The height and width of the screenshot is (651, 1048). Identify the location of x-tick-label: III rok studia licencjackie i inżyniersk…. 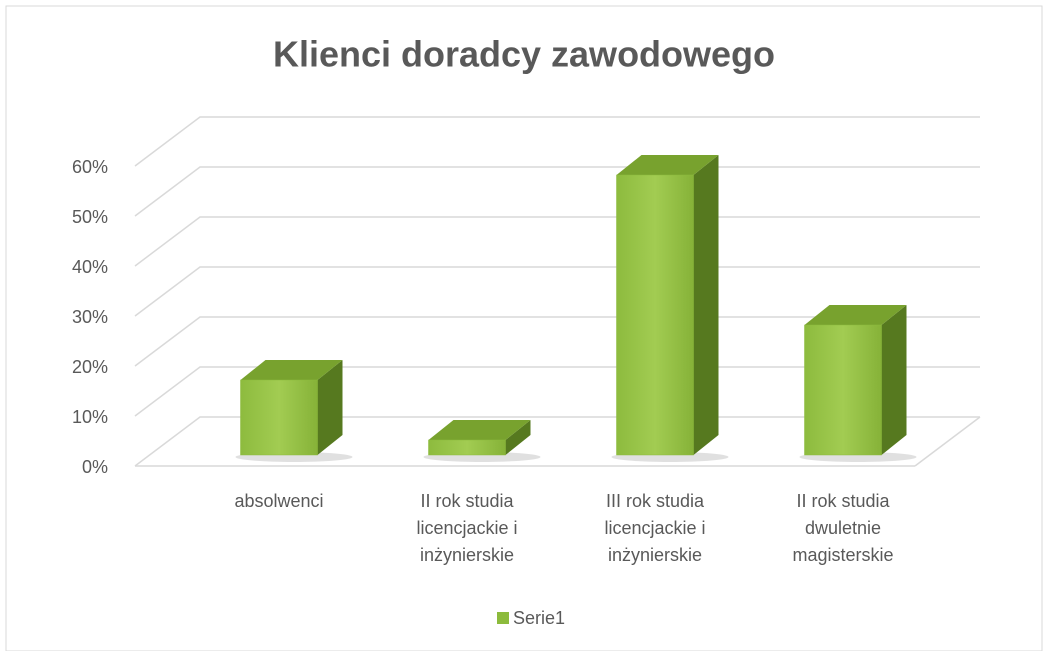
(655, 528).